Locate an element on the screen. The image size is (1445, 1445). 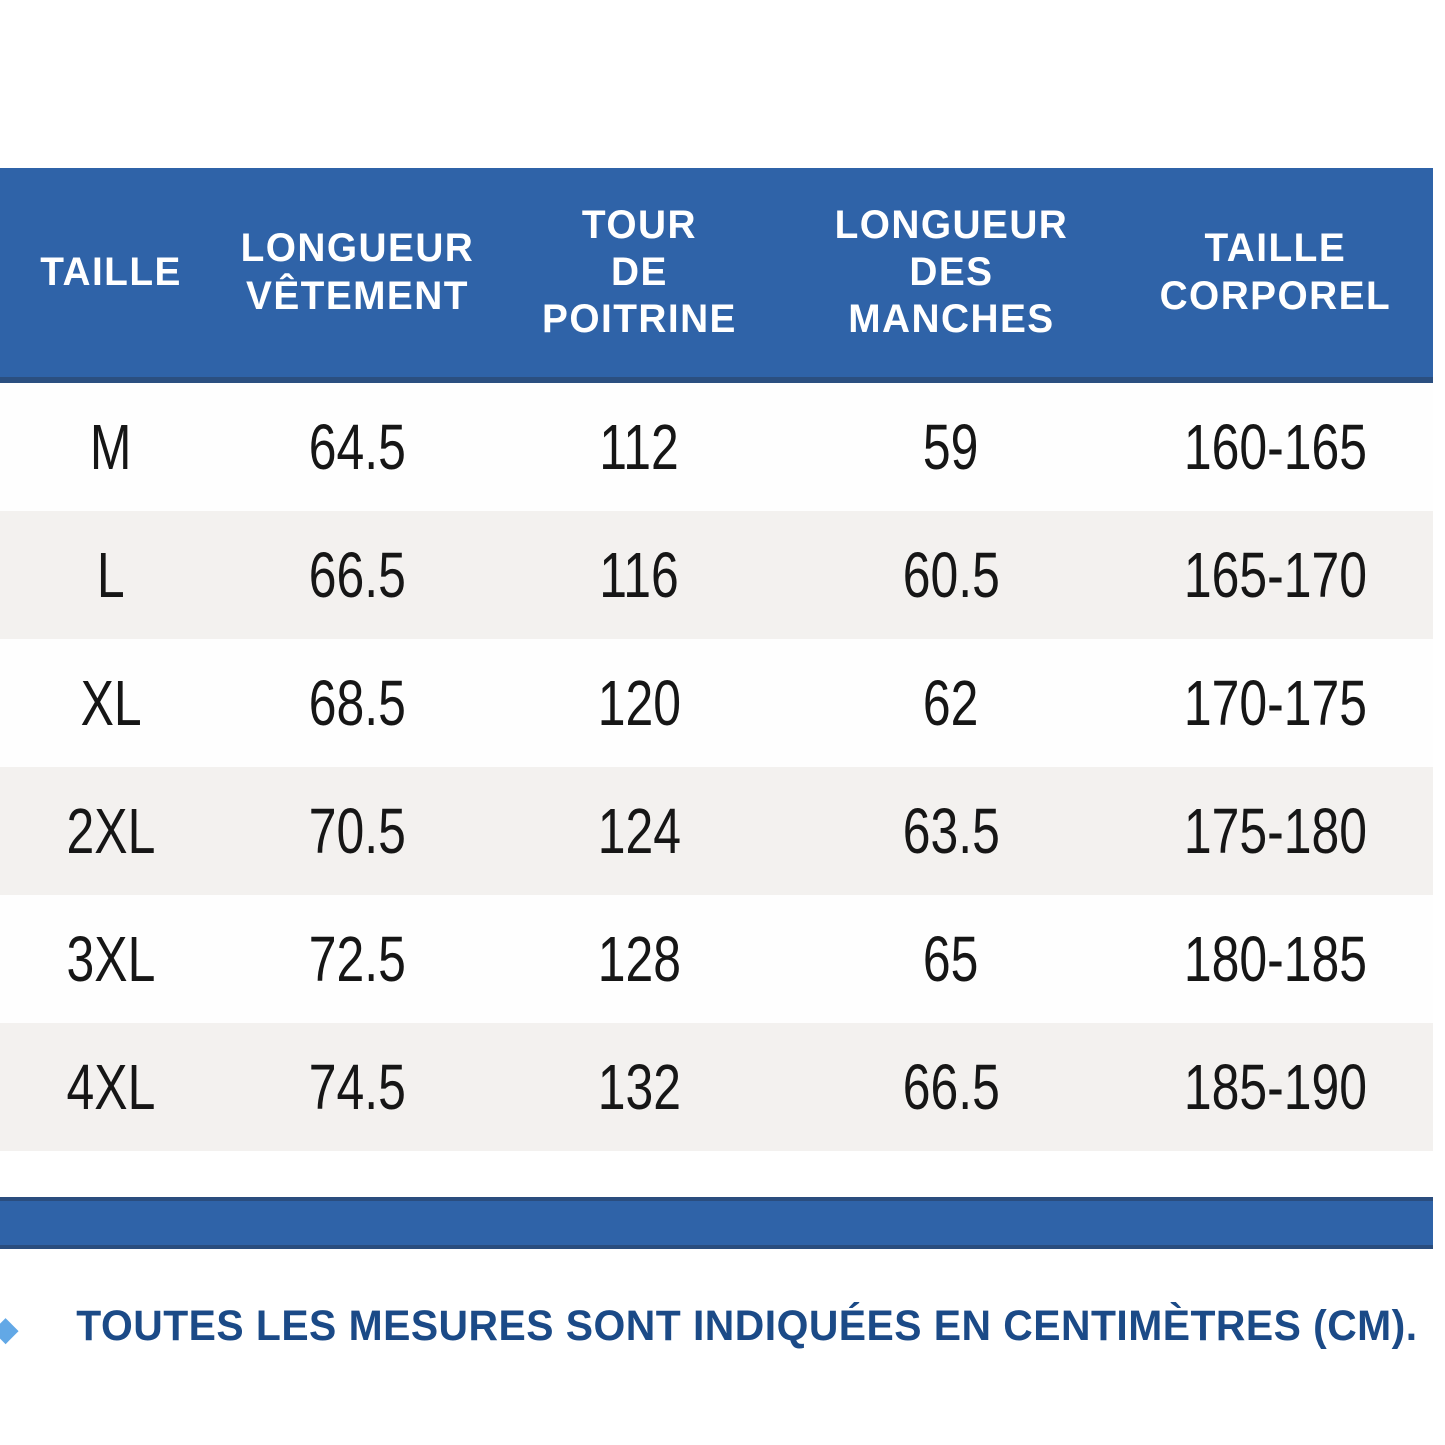
table-cell-body-height: 160-165 is located at coordinates (1275, 447).